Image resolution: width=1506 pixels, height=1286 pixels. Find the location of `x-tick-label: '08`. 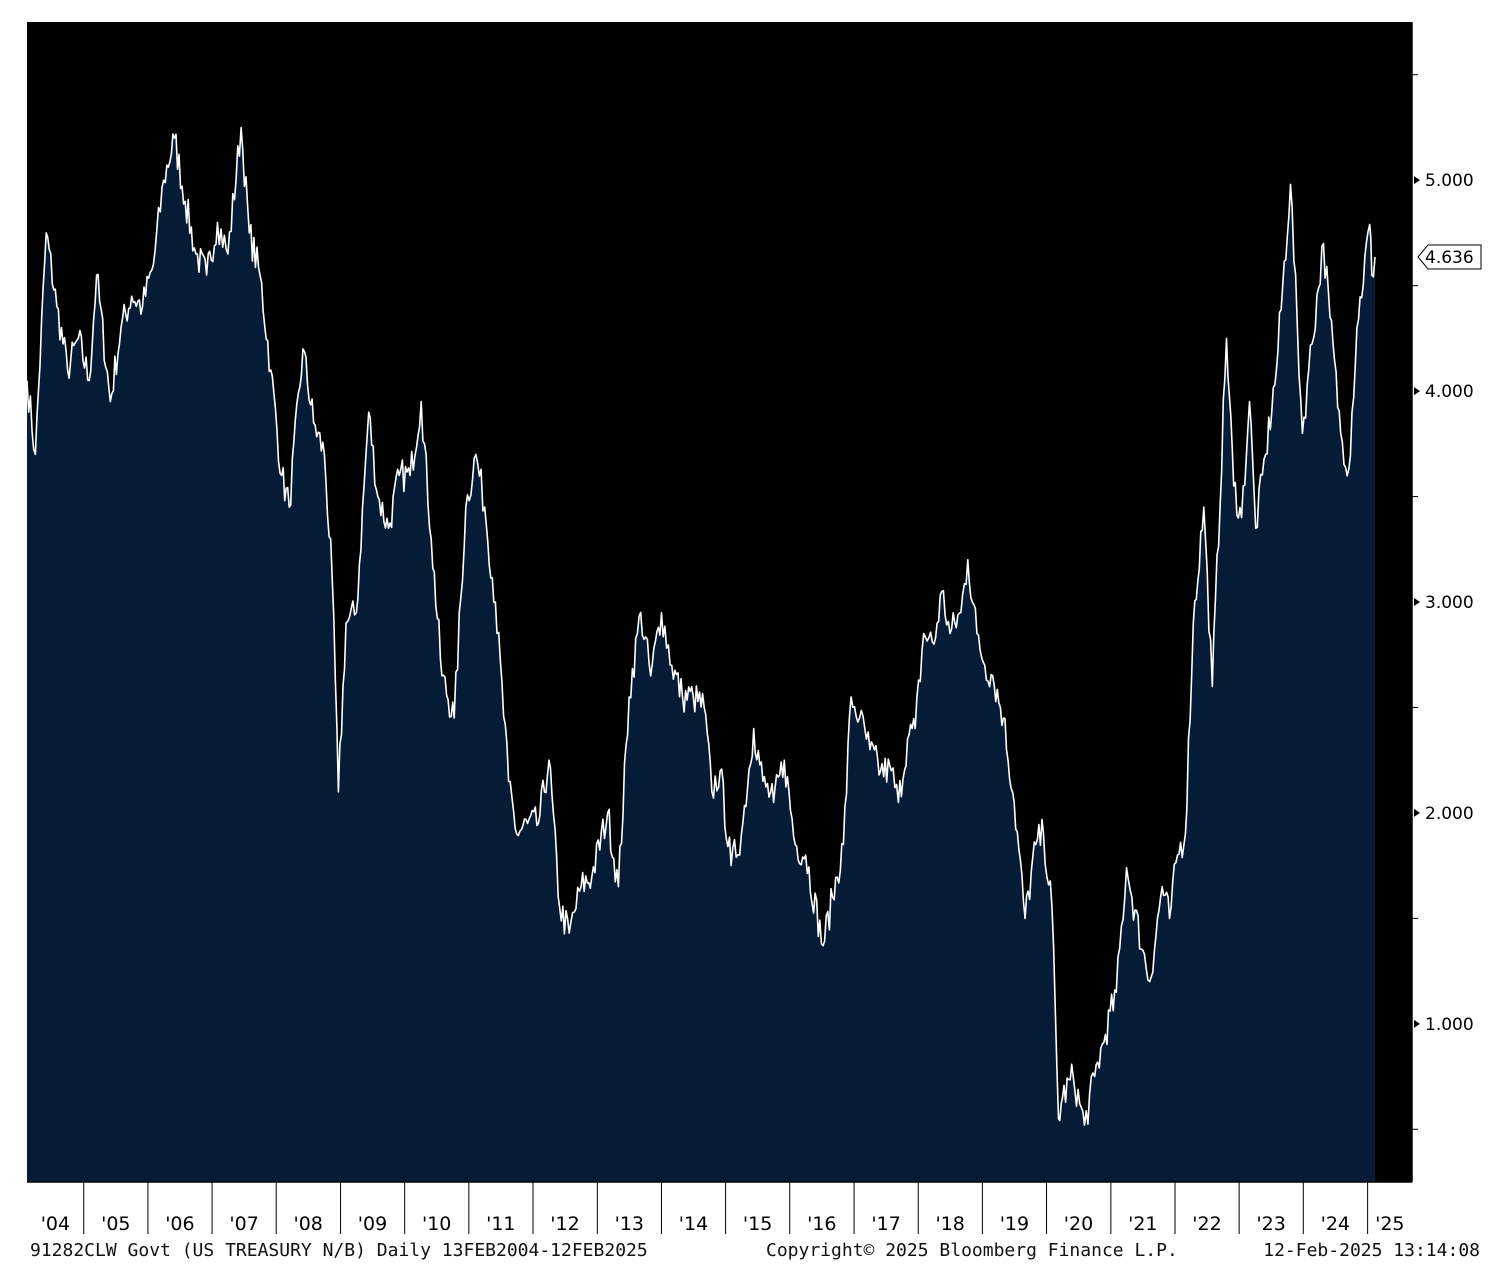

x-tick-label: '08 is located at coordinates (307, 1224).